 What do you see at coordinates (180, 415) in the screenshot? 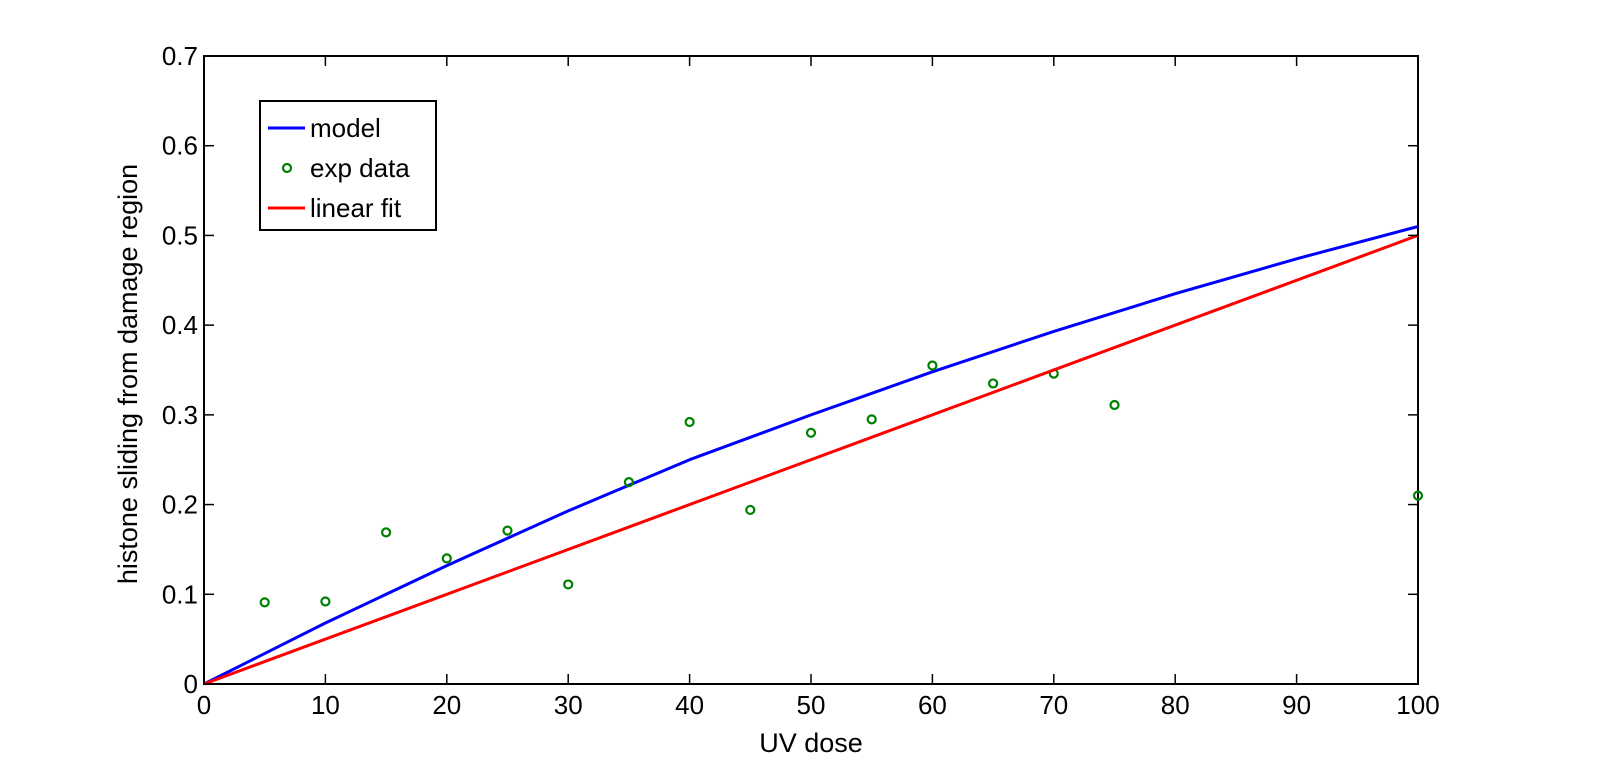
I see `y-tick-label: 0.3` at bounding box center [180, 415].